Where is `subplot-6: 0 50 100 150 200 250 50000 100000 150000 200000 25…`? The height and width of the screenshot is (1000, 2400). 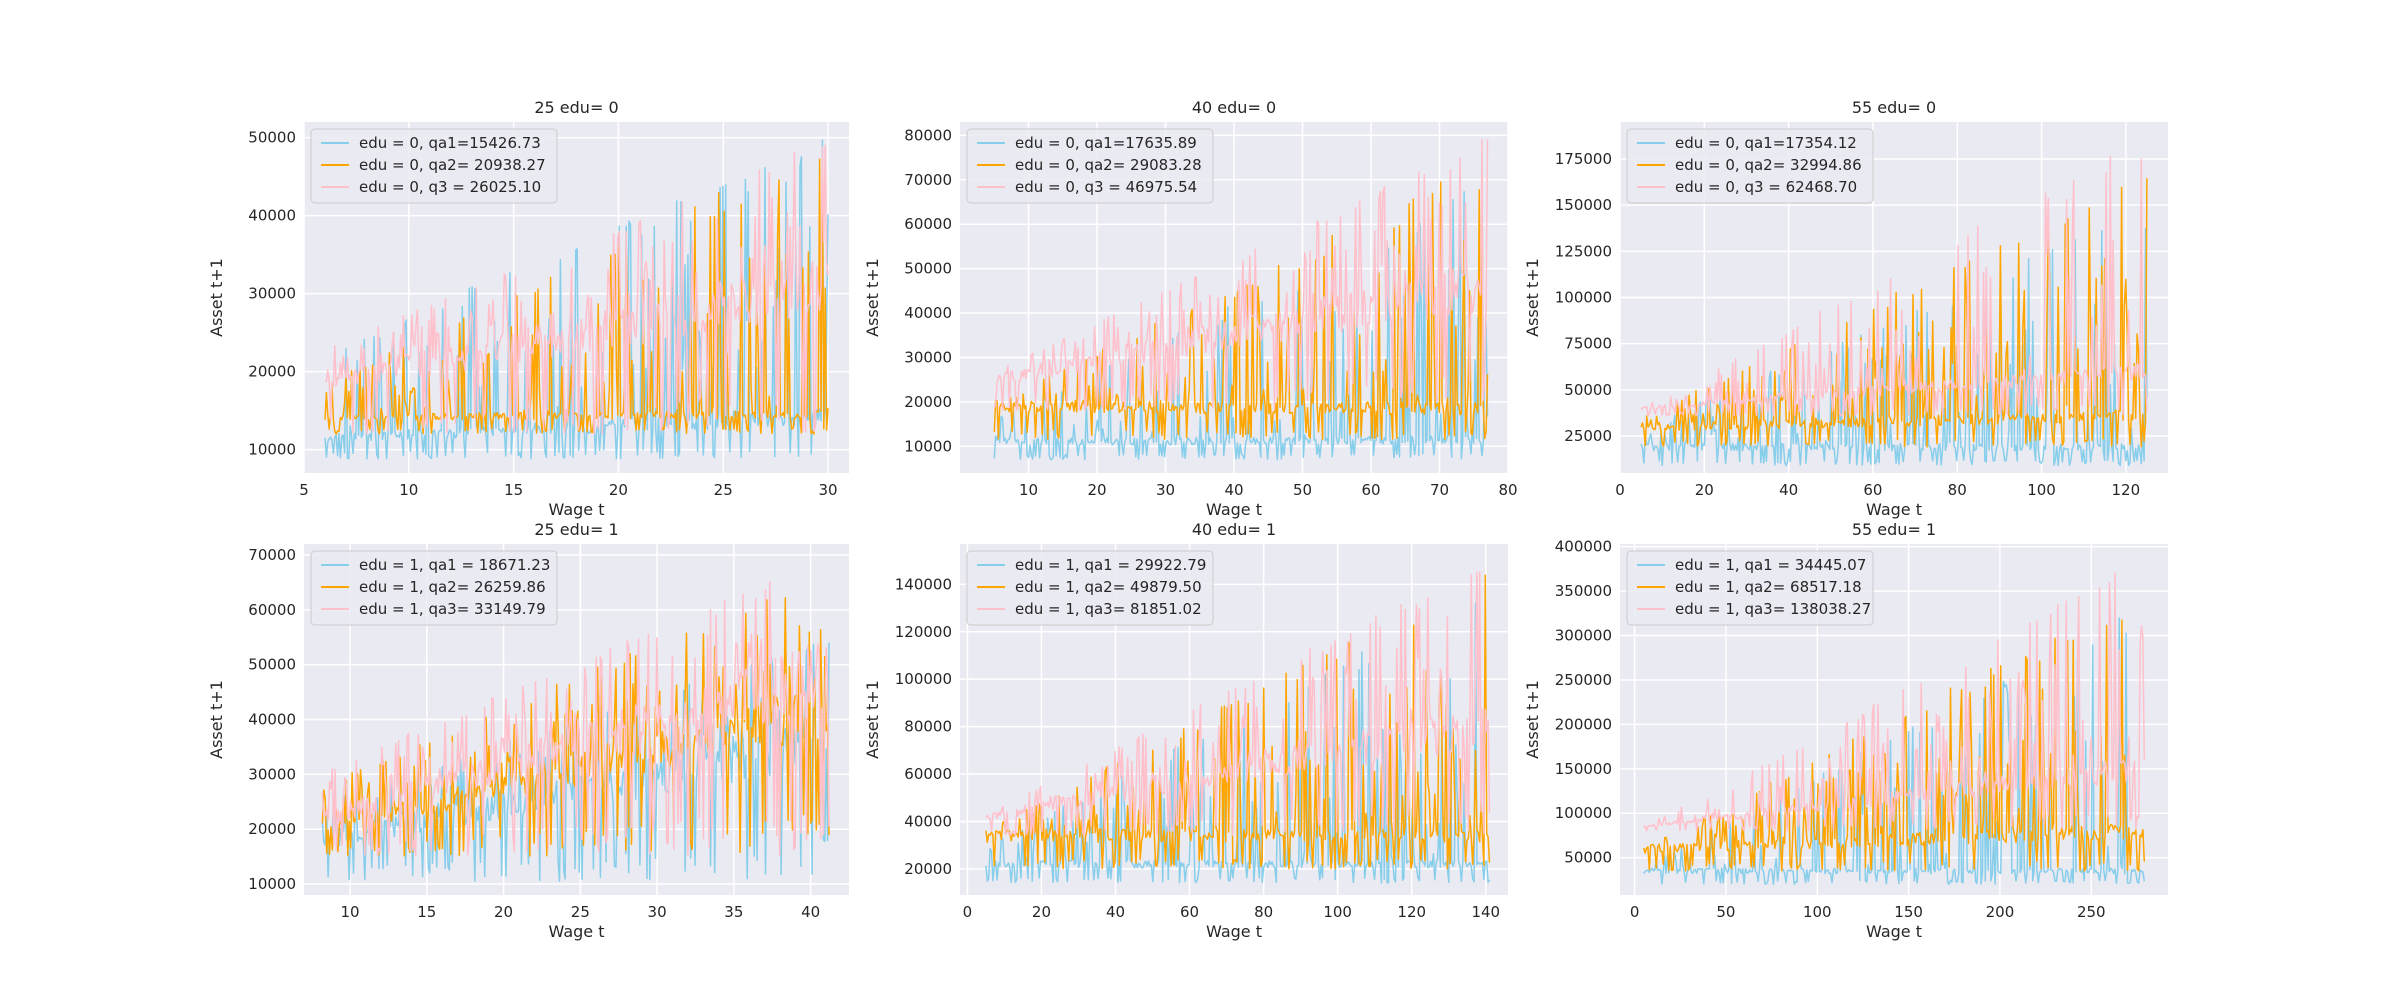 subplot-6: 0 50 100 150 200 250 50000 100000 150000 200000 25… is located at coordinates (1845, 730).